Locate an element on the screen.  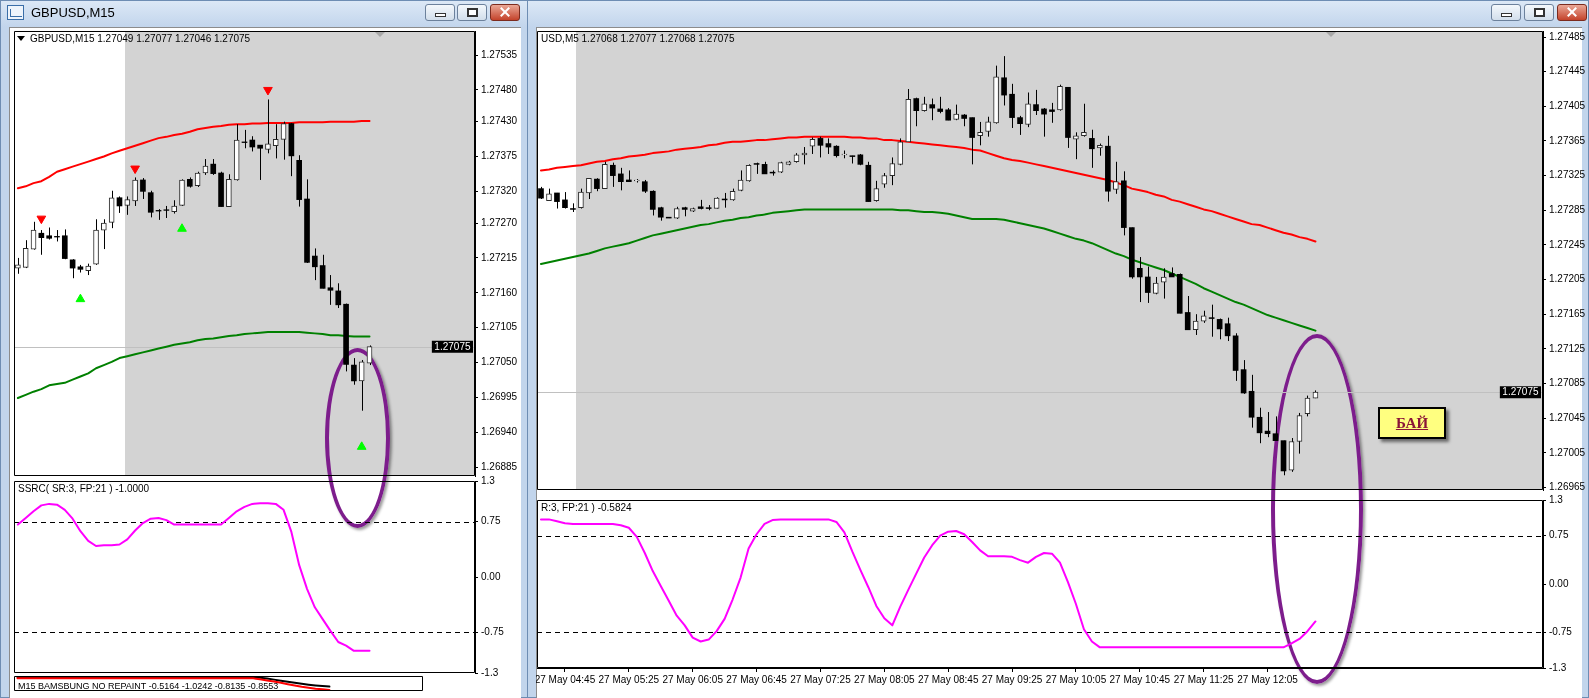
x-tick-label: 27 May 08:45 is located at coordinates (948, 679).